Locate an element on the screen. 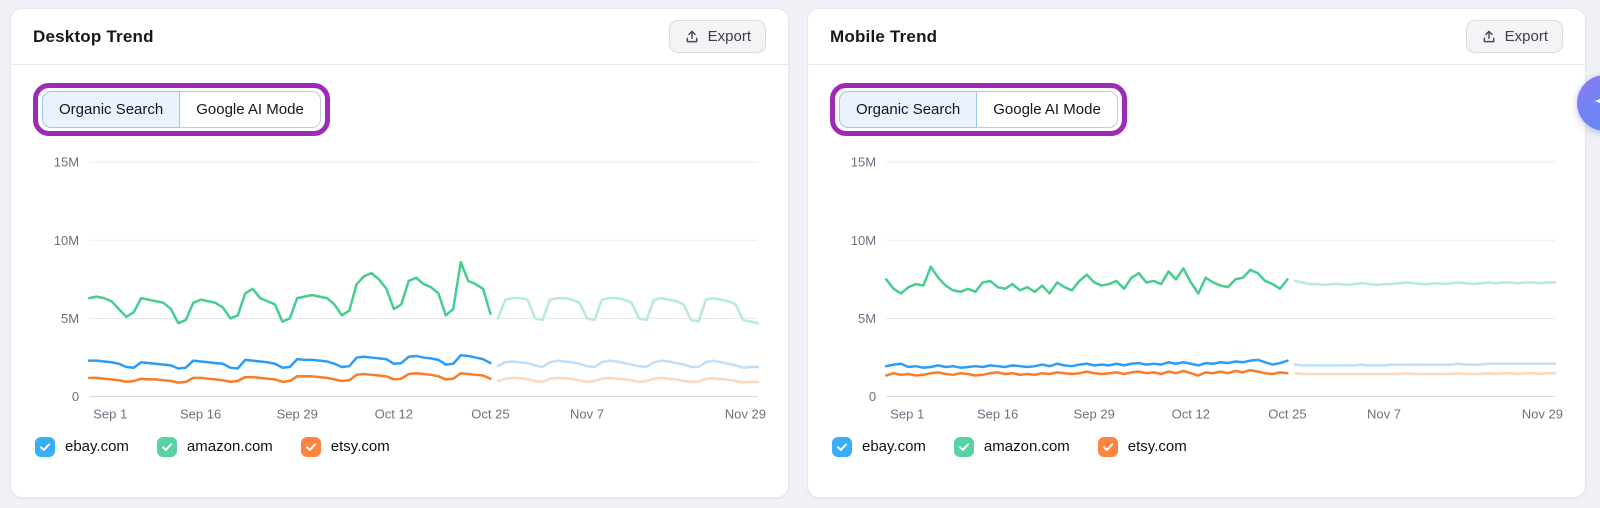  ai-assistant-button is located at coordinates (1588, 103).